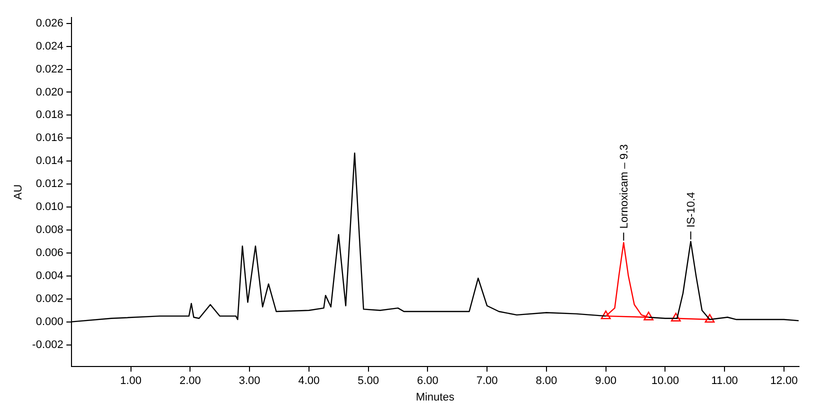  Describe the element at coordinates (50, 69) in the screenshot. I see `y-tick-label: 0.022` at that location.